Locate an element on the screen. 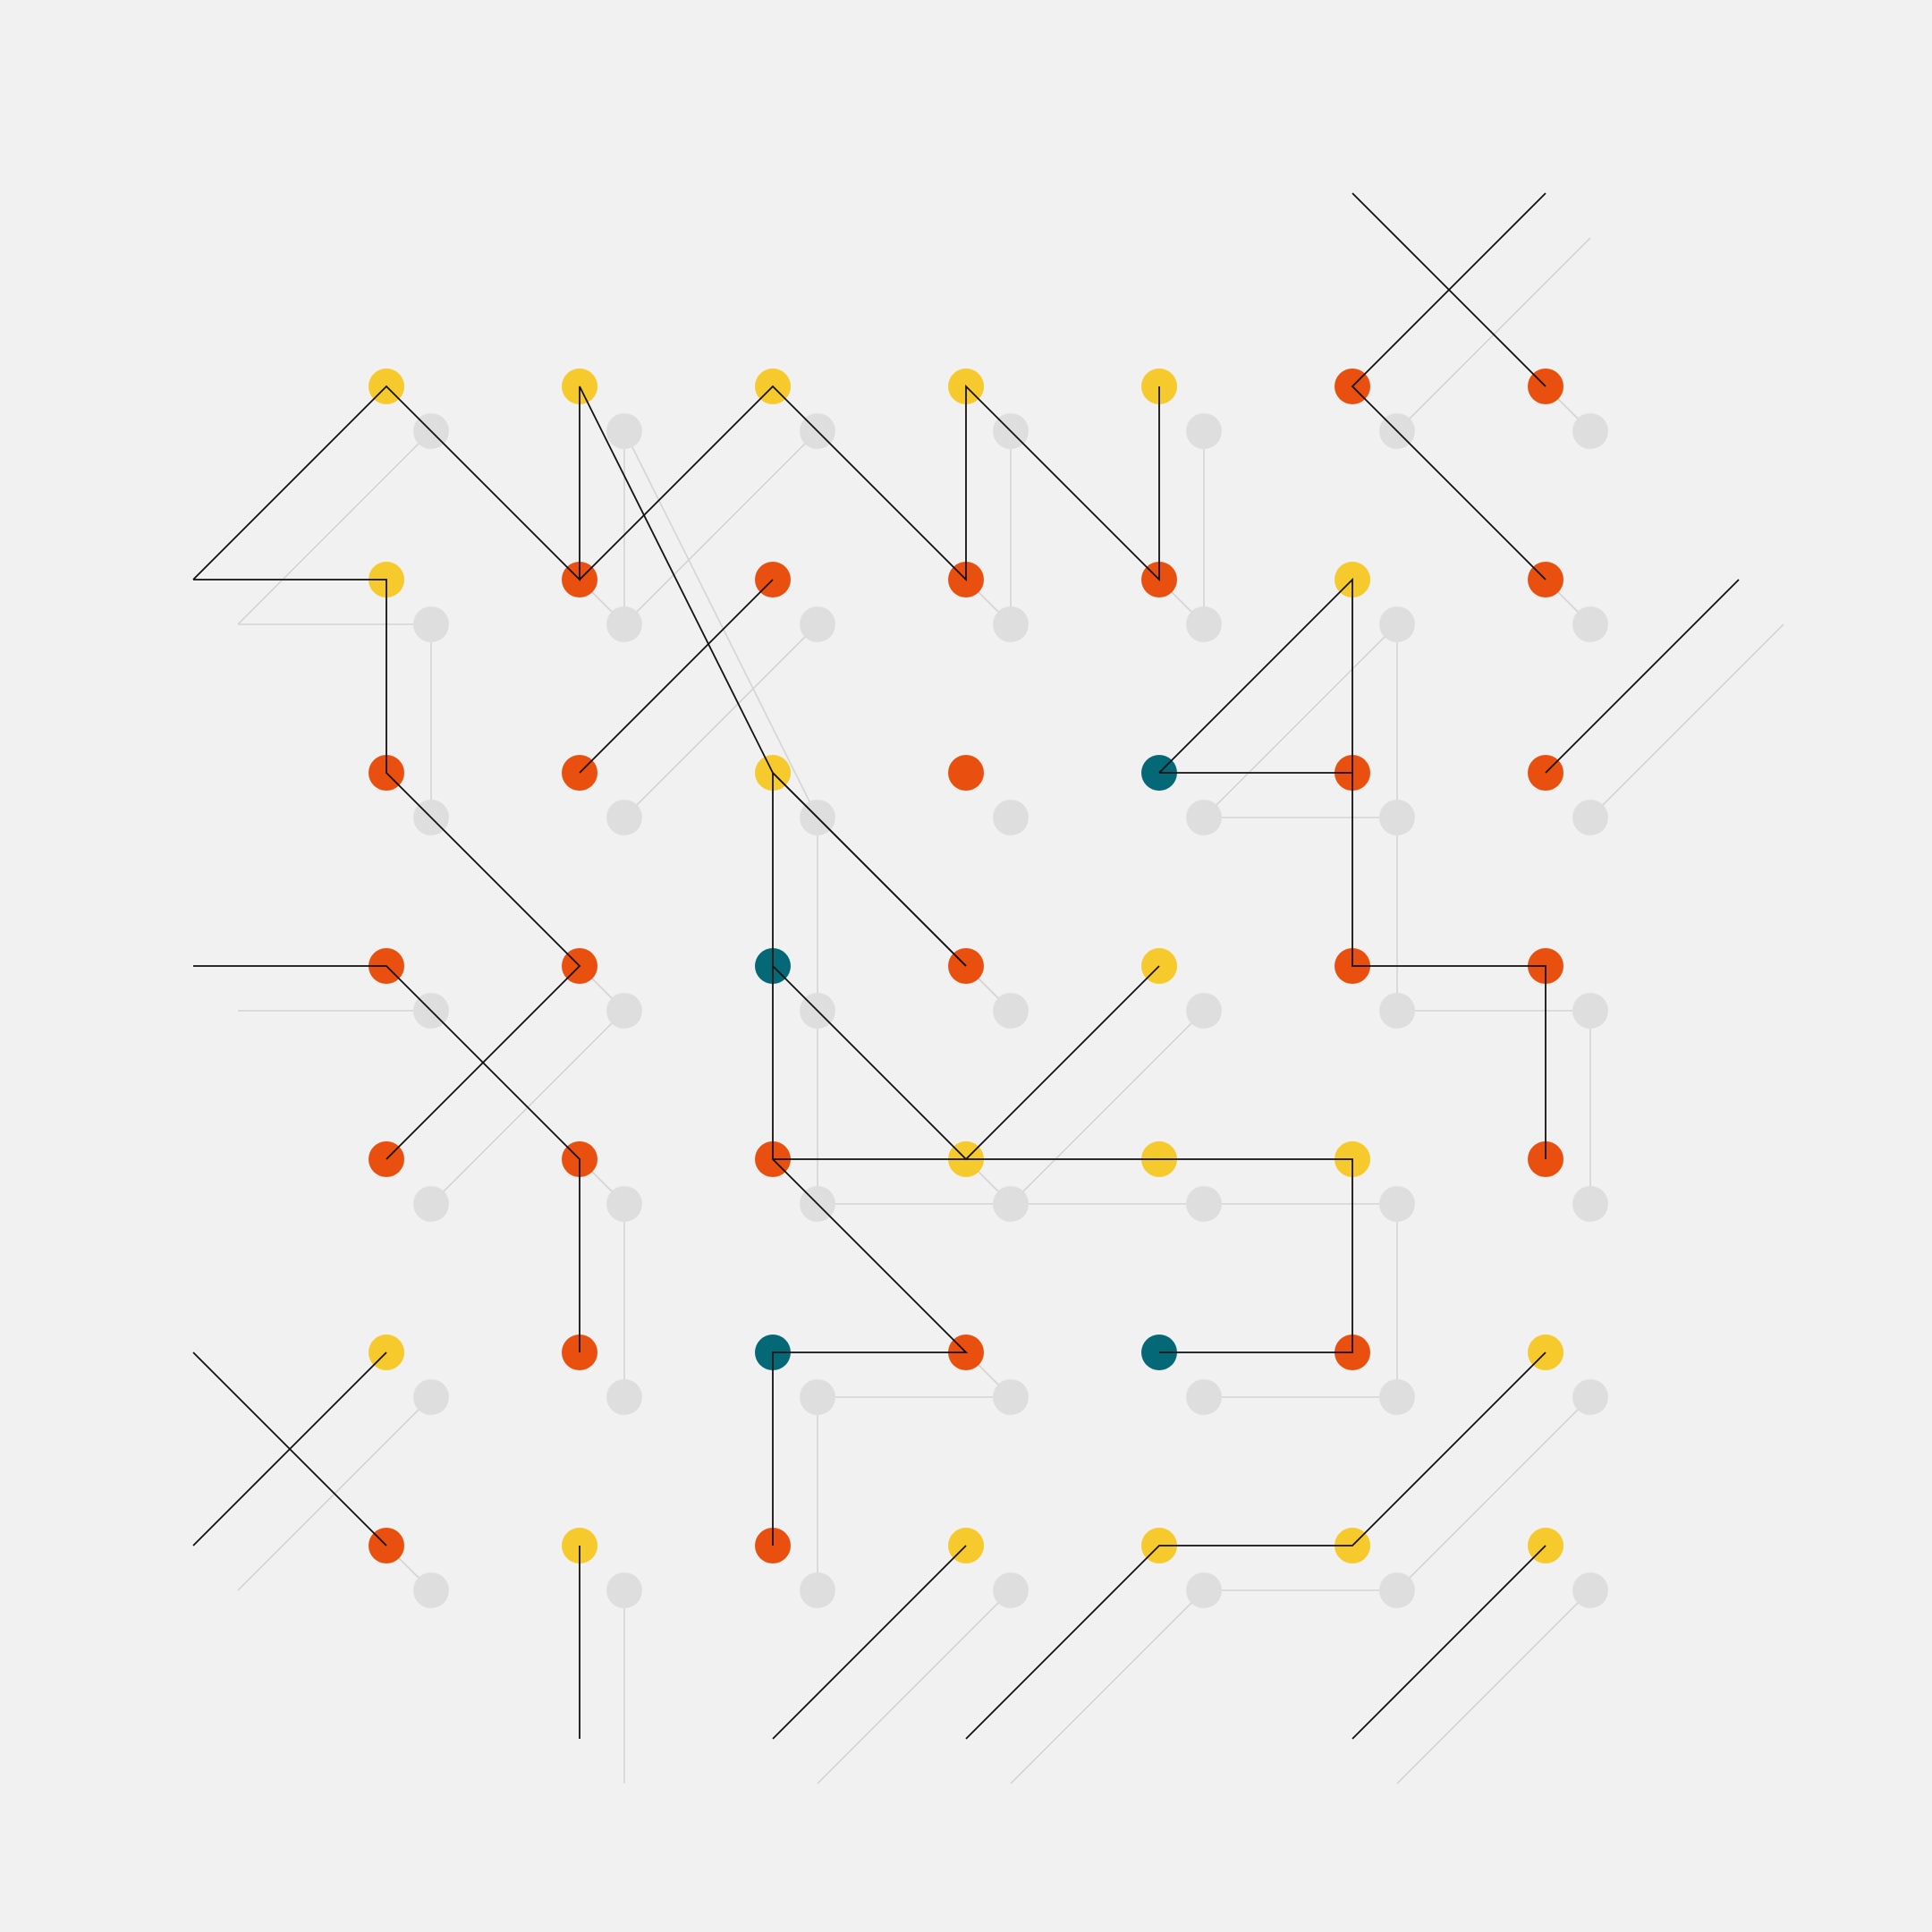 The width and height of the screenshot is (1932, 1932). orange-dot is located at coordinates (966, 773).